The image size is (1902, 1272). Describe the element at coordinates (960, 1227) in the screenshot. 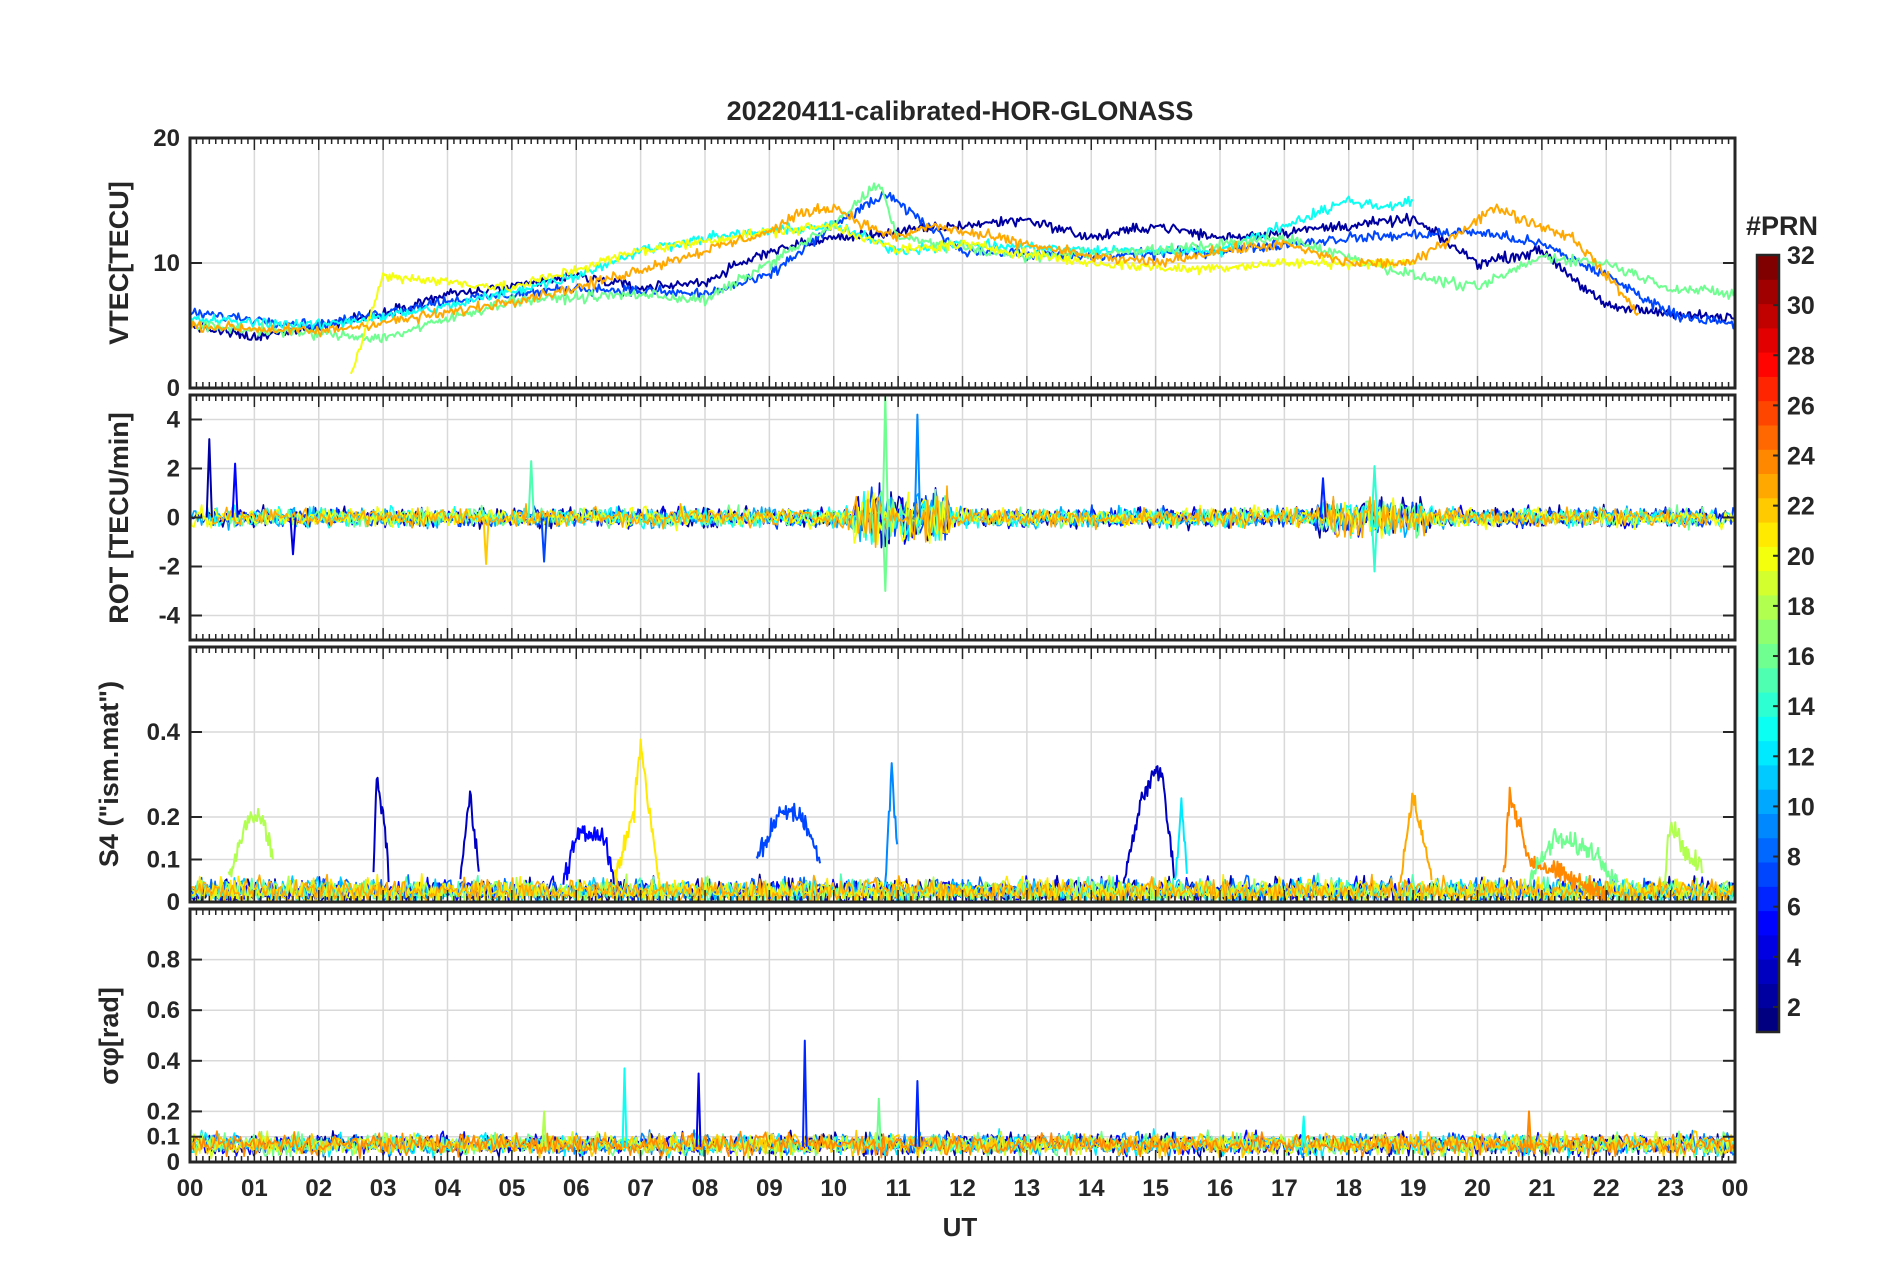

I see `x-axis-label: UT` at that location.